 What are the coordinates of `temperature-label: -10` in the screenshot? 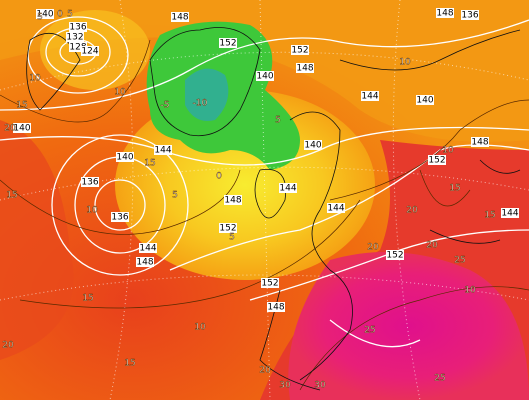 It's located at (200, 104).